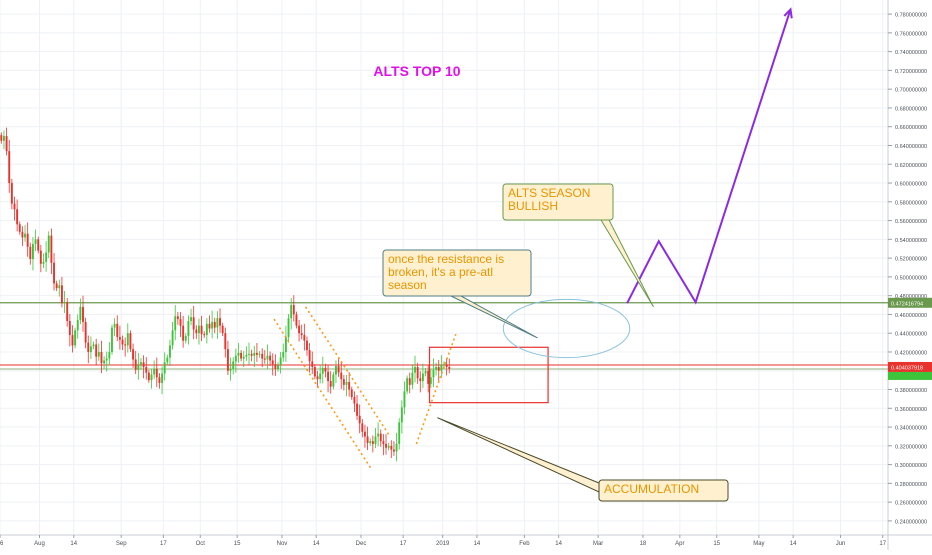 This screenshot has height=555, width=932. I want to click on y-tick-label: 0.240000000, so click(911, 522).